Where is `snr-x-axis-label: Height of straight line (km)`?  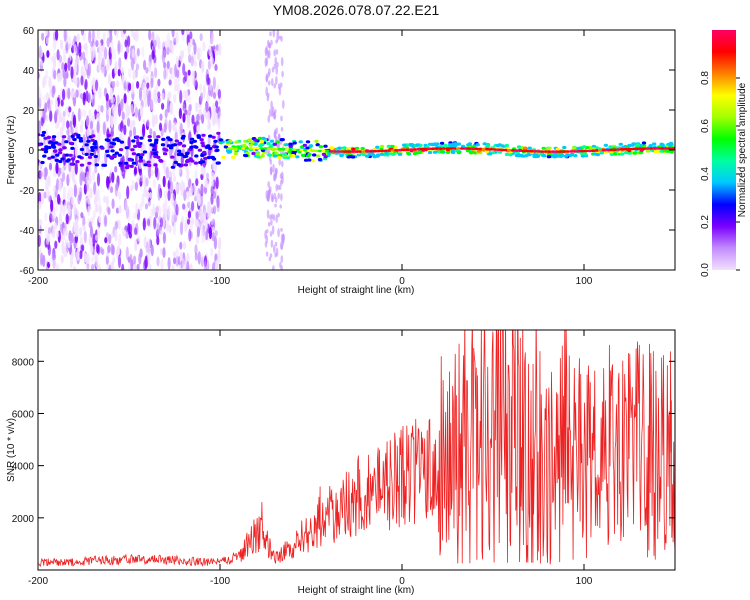 snr-x-axis-label: Height of straight line (km) is located at coordinates (356, 590).